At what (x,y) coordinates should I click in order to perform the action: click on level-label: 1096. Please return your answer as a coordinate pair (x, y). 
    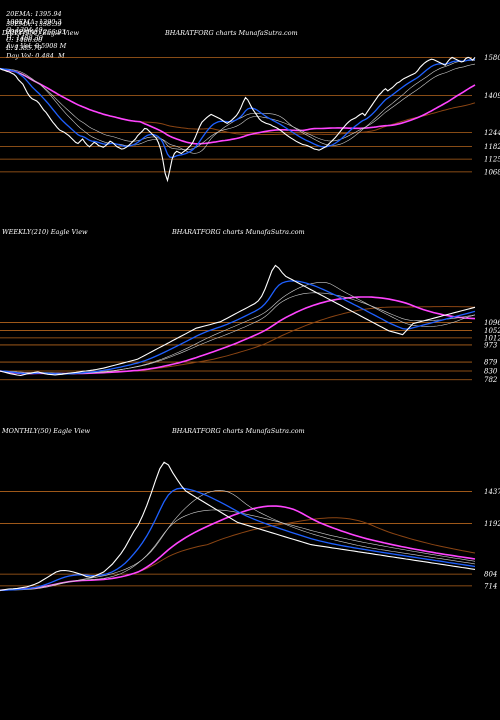
    Looking at the image, I should click on (492, 323).